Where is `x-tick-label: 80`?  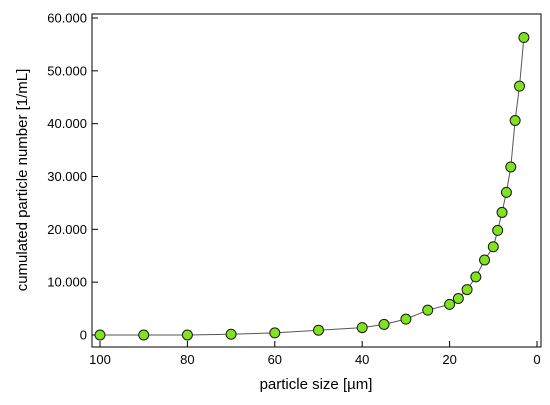 x-tick-label: 80 is located at coordinates (187, 359).